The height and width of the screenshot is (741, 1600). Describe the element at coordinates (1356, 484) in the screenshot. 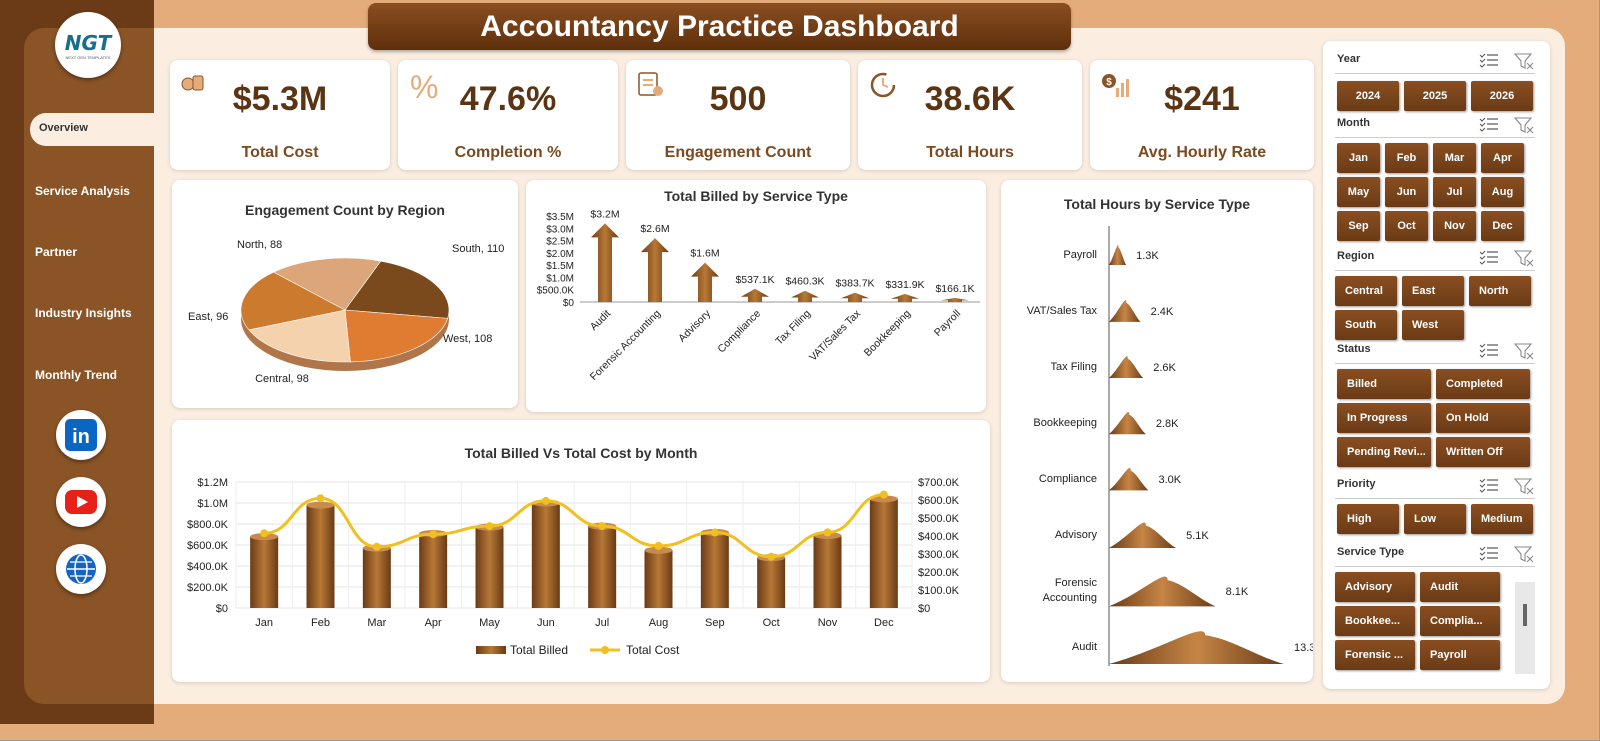

I see `slicer-title-priority: Priority` at that location.